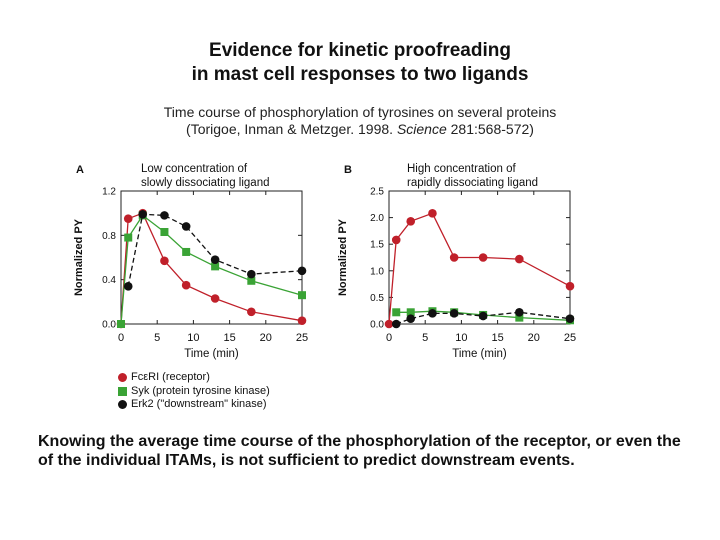  Describe the element at coordinates (377, 271) in the screenshot. I see `y-tick-label: 1.0` at that location.